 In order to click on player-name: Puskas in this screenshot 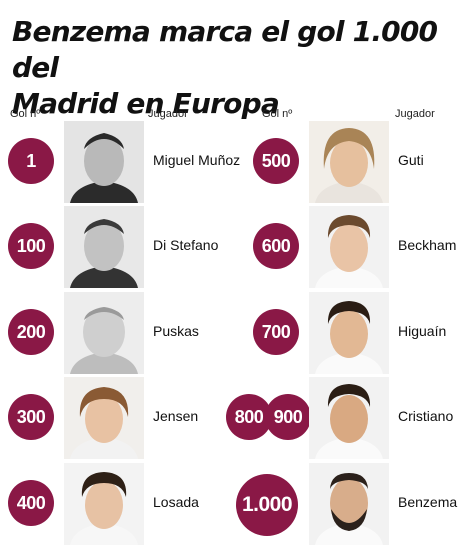, I will do `click(176, 331)`.